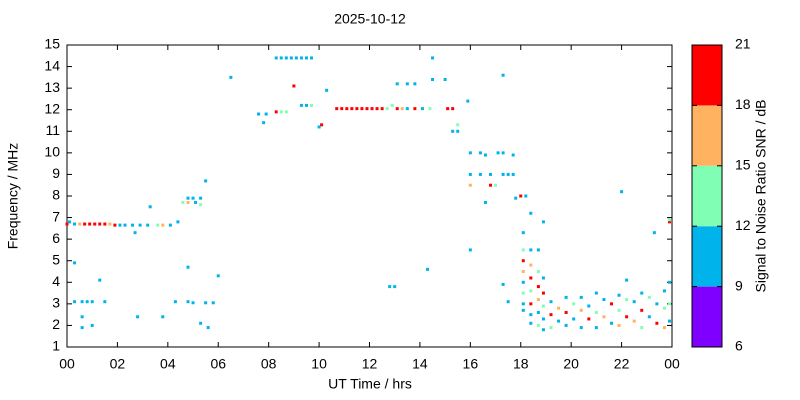 This screenshot has width=800, height=400. Describe the element at coordinates (52, 130) in the screenshot. I see `y-tick-label: 11` at that location.